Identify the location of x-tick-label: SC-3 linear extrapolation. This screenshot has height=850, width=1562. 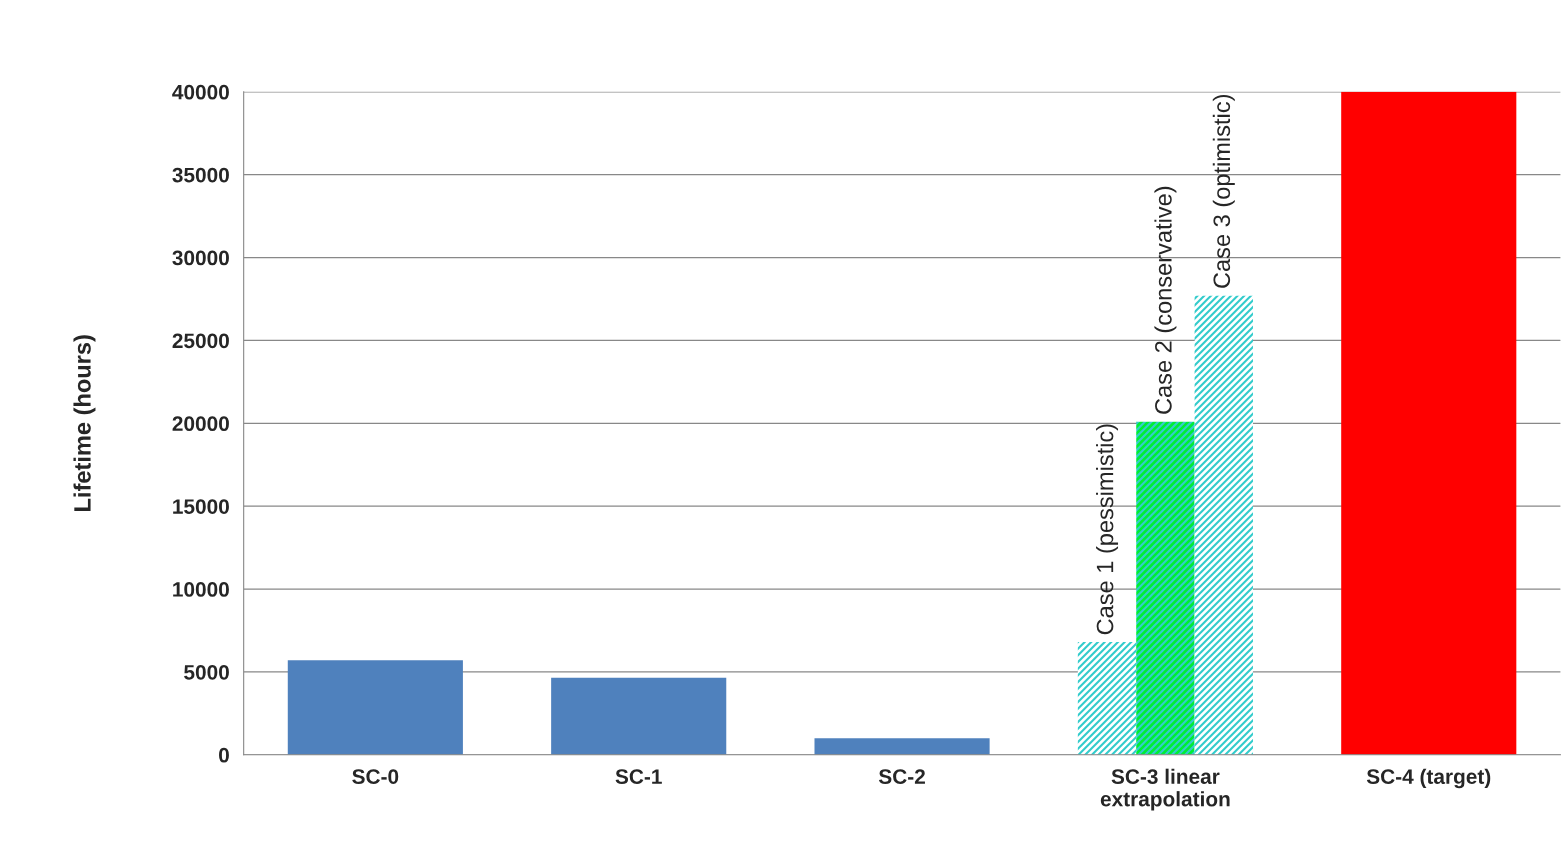
(1165, 789).